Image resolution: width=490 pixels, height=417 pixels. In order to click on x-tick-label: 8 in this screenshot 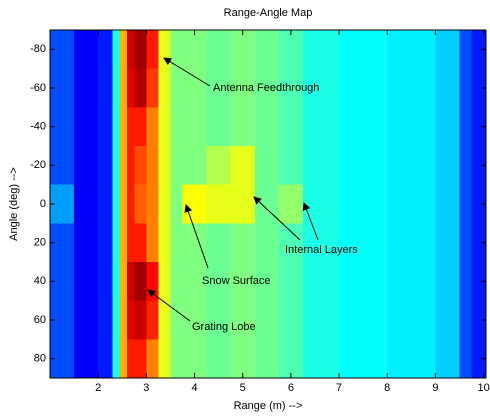, I will do `click(387, 388)`.